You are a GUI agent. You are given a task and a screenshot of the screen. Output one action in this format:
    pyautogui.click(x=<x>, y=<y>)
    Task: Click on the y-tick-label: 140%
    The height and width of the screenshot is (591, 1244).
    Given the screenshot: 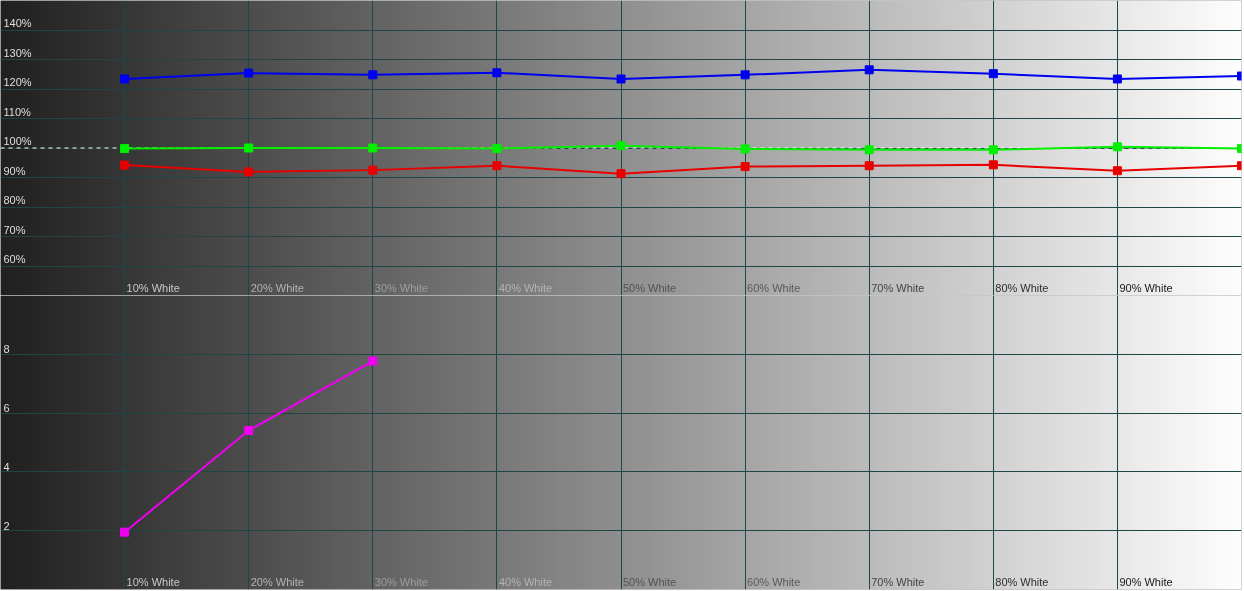 What is the action you would take?
    pyautogui.click(x=17, y=23)
    